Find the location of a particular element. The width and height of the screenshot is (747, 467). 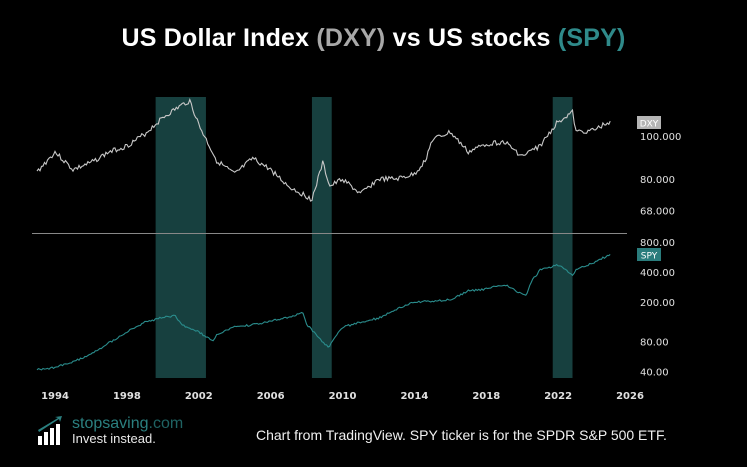

series-badge-dxy is located at coordinates (649, 122).